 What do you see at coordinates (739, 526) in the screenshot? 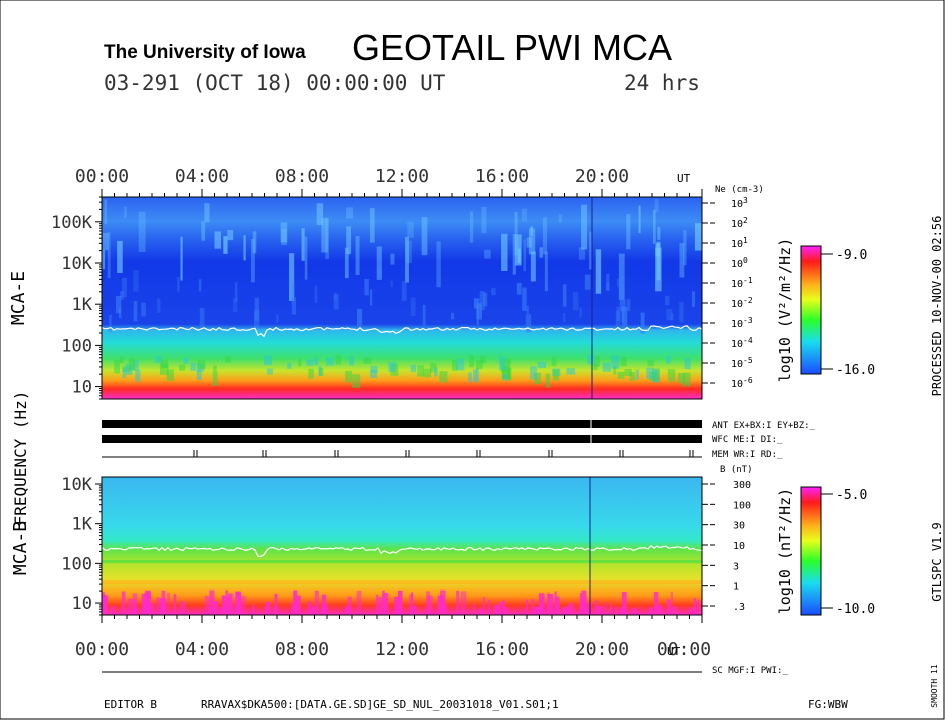
I see `right-axis-tick-label: 30` at bounding box center [739, 526].